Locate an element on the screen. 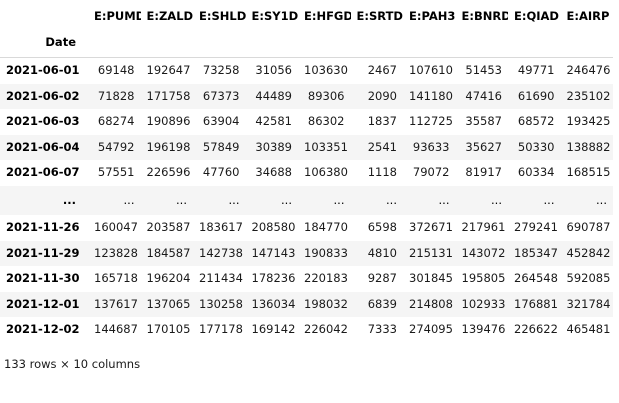 This screenshot has width=619, height=403. table-cell: 47416 is located at coordinates (483, 95).